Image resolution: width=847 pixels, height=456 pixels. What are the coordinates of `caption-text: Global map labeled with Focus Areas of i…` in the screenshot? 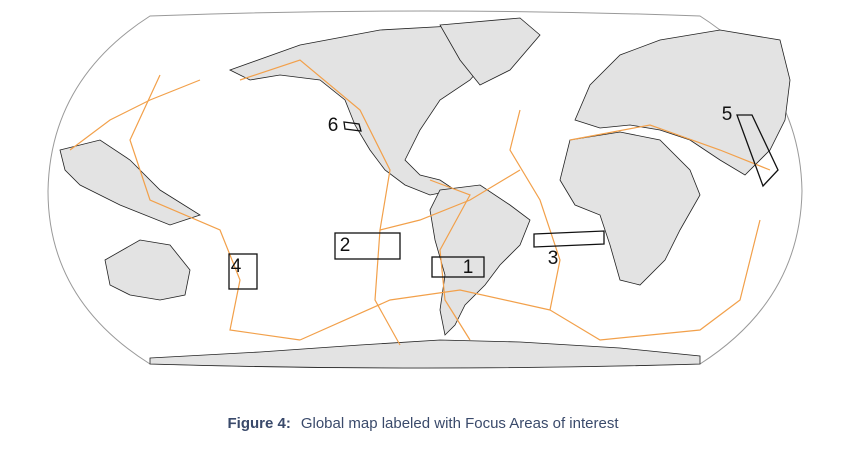 It's located at (460, 423).